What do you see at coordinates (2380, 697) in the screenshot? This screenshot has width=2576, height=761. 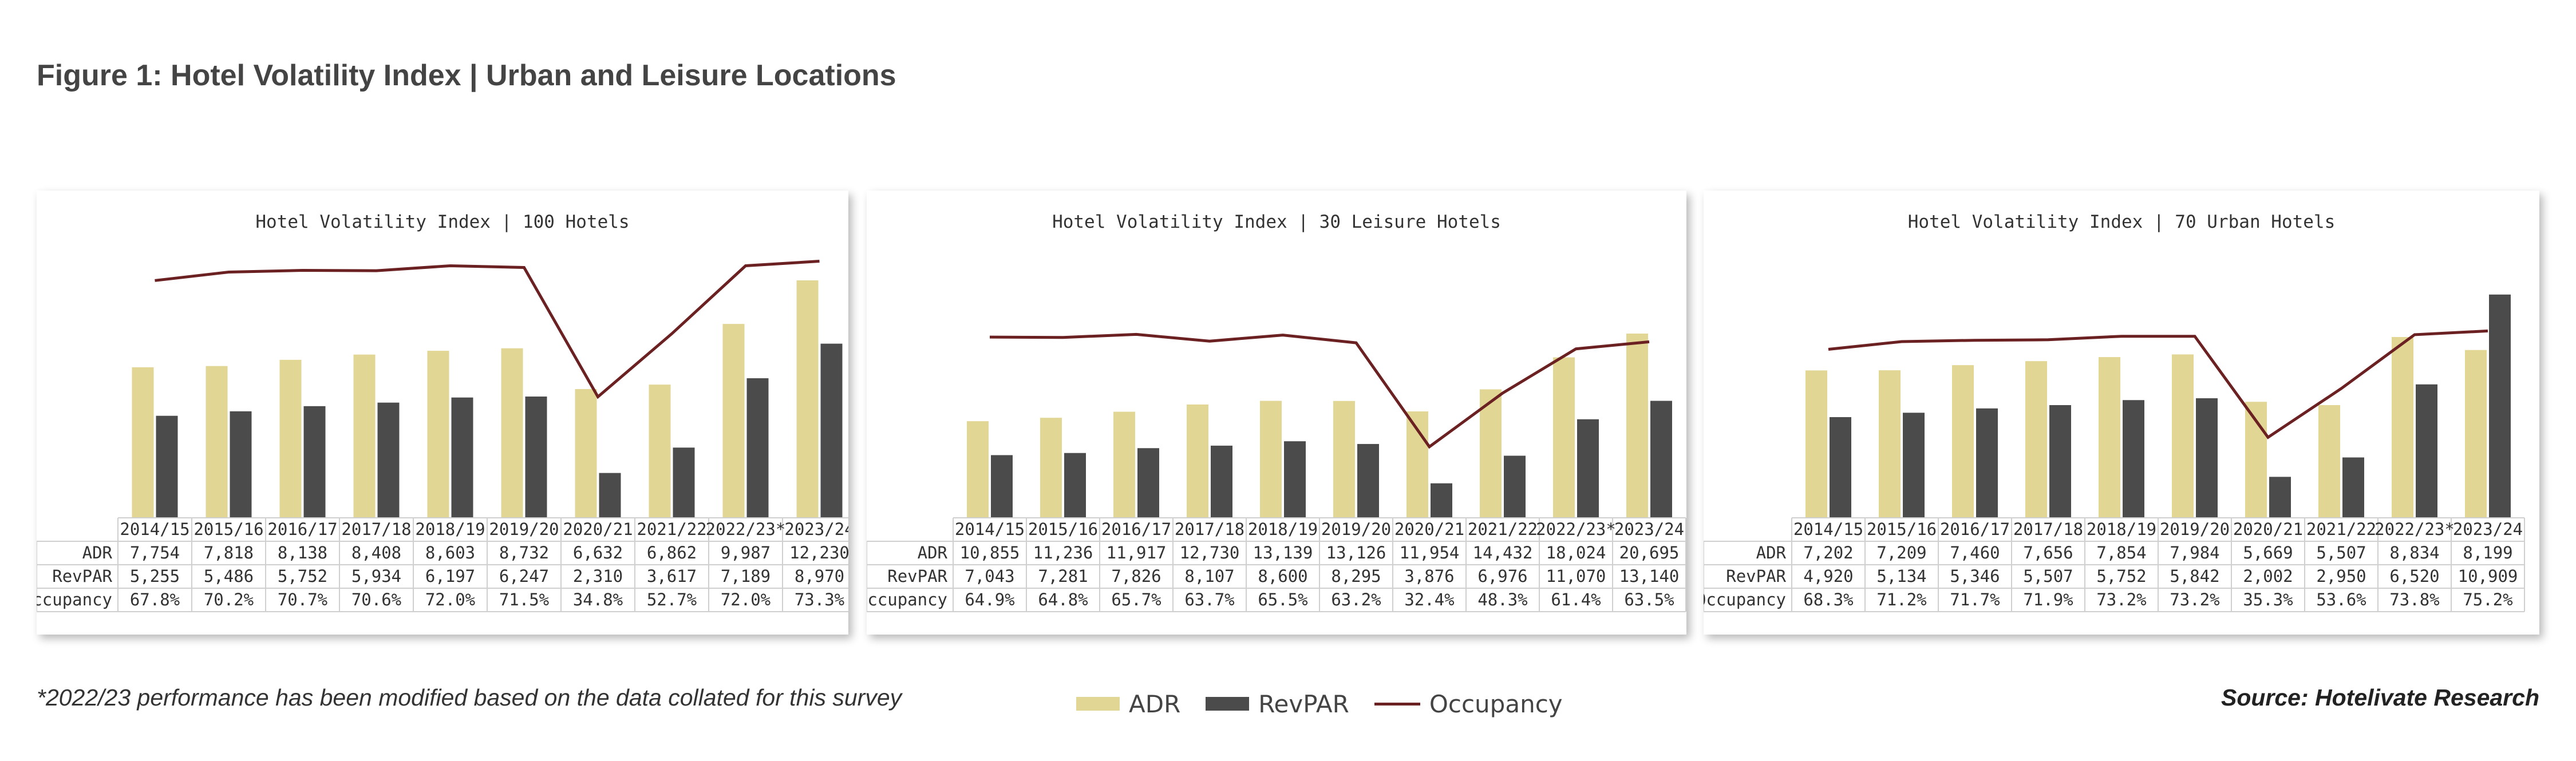 I see `source-note: Source: Hotelivate Research` at bounding box center [2380, 697].